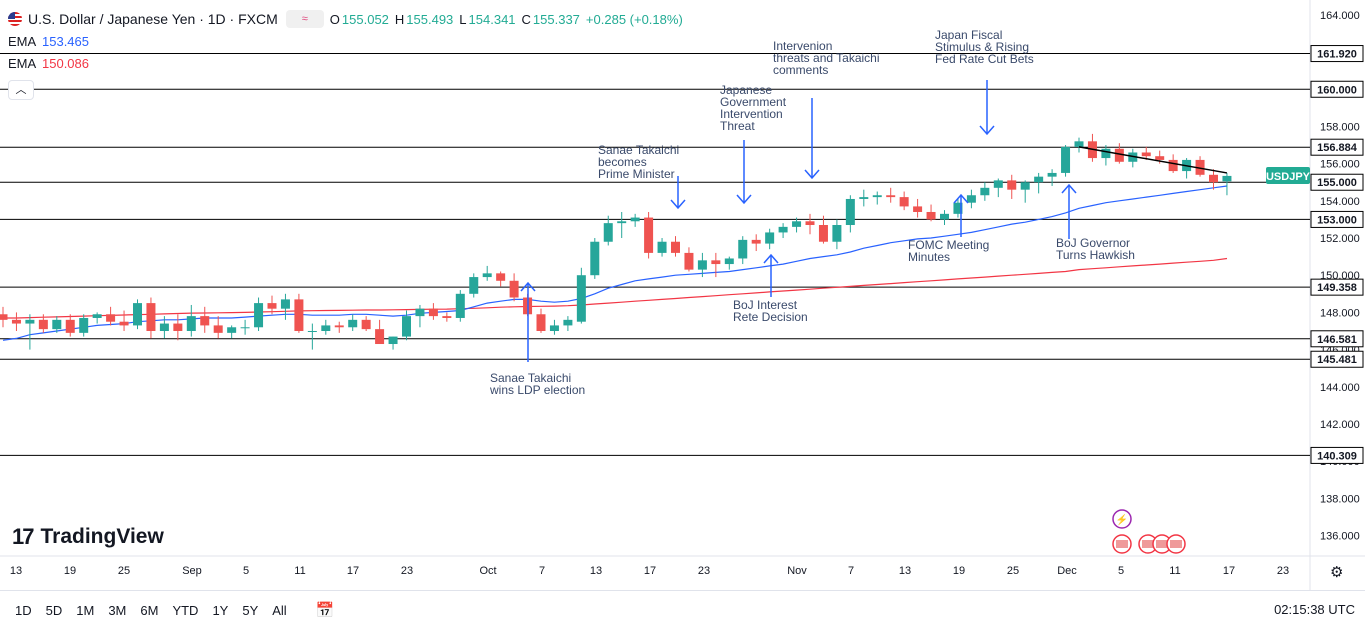 The width and height of the screenshot is (1365, 629). I want to click on ema-slow-row: EMA 150.086, so click(348, 63).